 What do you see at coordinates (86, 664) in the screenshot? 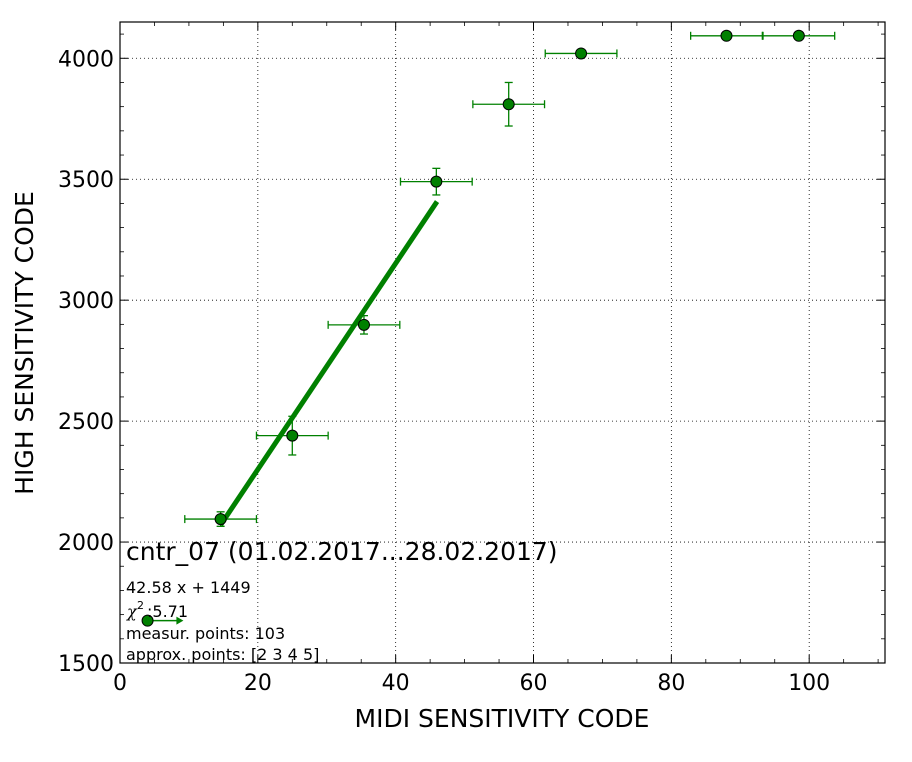
I see `y-tick-label: 1500` at bounding box center [86, 664].